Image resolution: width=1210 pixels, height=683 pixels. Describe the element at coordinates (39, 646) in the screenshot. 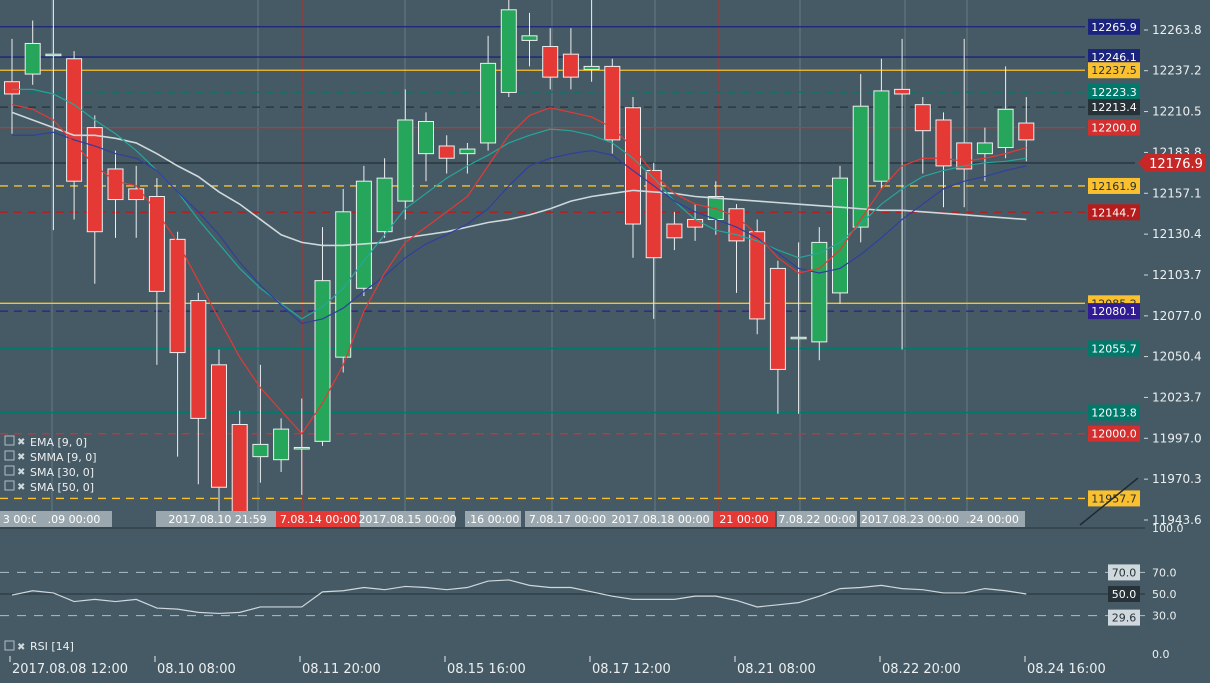

I see `rsi-legend: ✖ RSI [14]` at that location.